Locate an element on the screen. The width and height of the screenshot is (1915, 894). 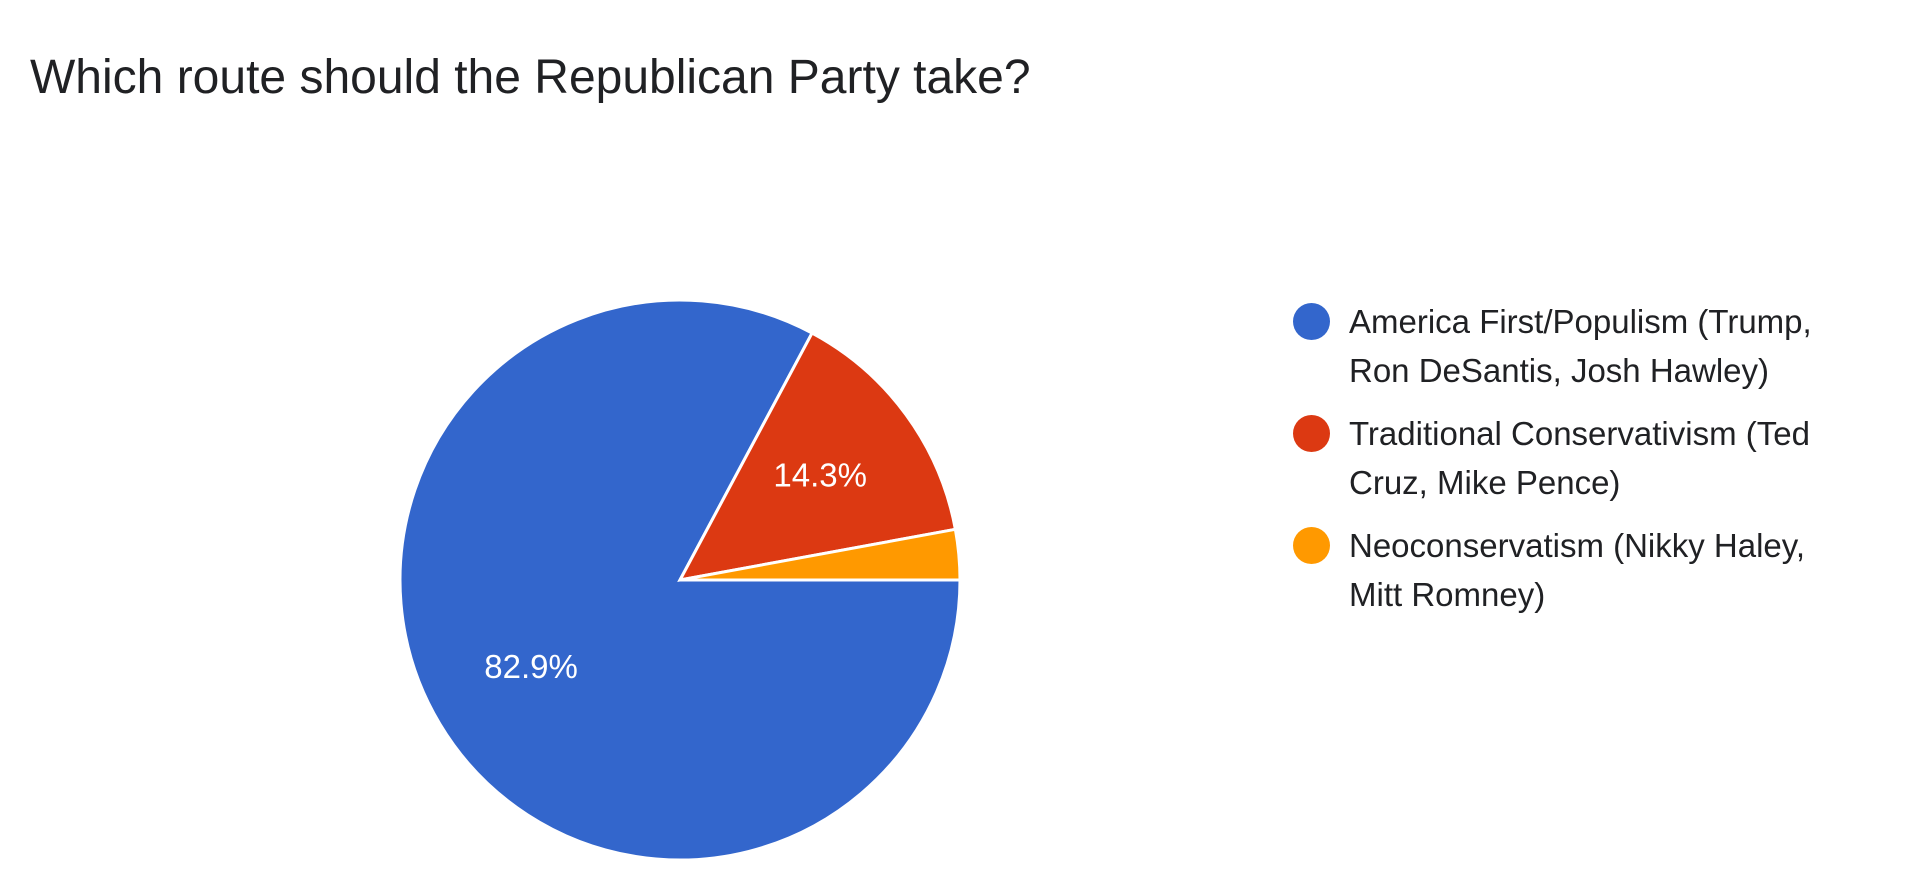
pie-slice-traditional-conservativism is located at coordinates (817, 457).